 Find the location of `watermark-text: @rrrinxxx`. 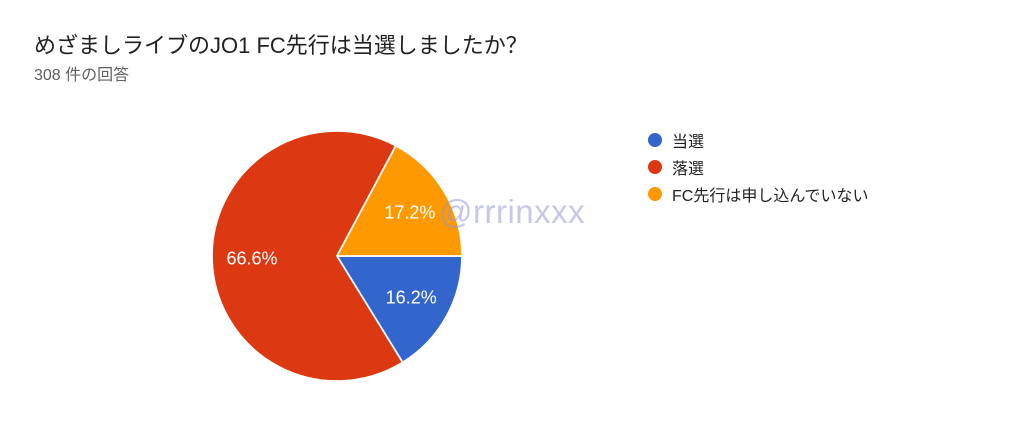

watermark-text: @rrrinxxx is located at coordinates (512, 211).